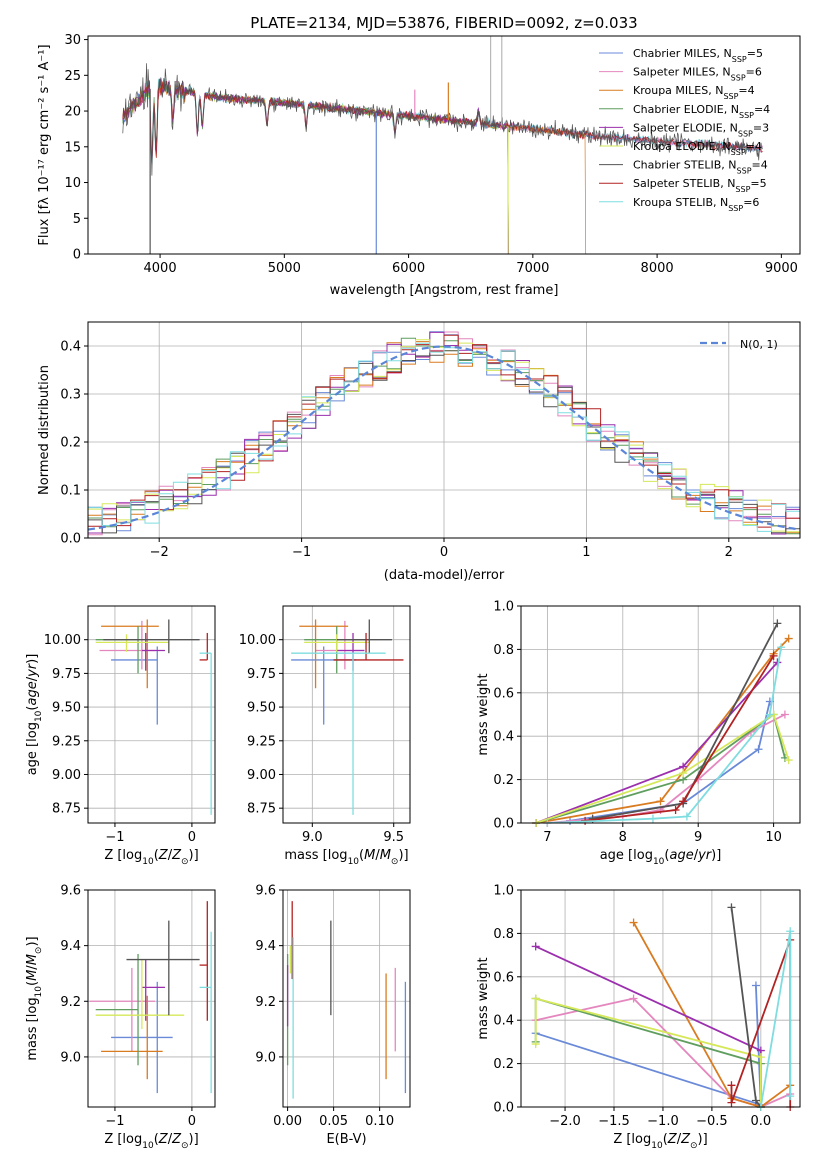 Image resolution: width=819 pixels, height=1170 pixels. I want to click on series-line, so click(648, 1026).